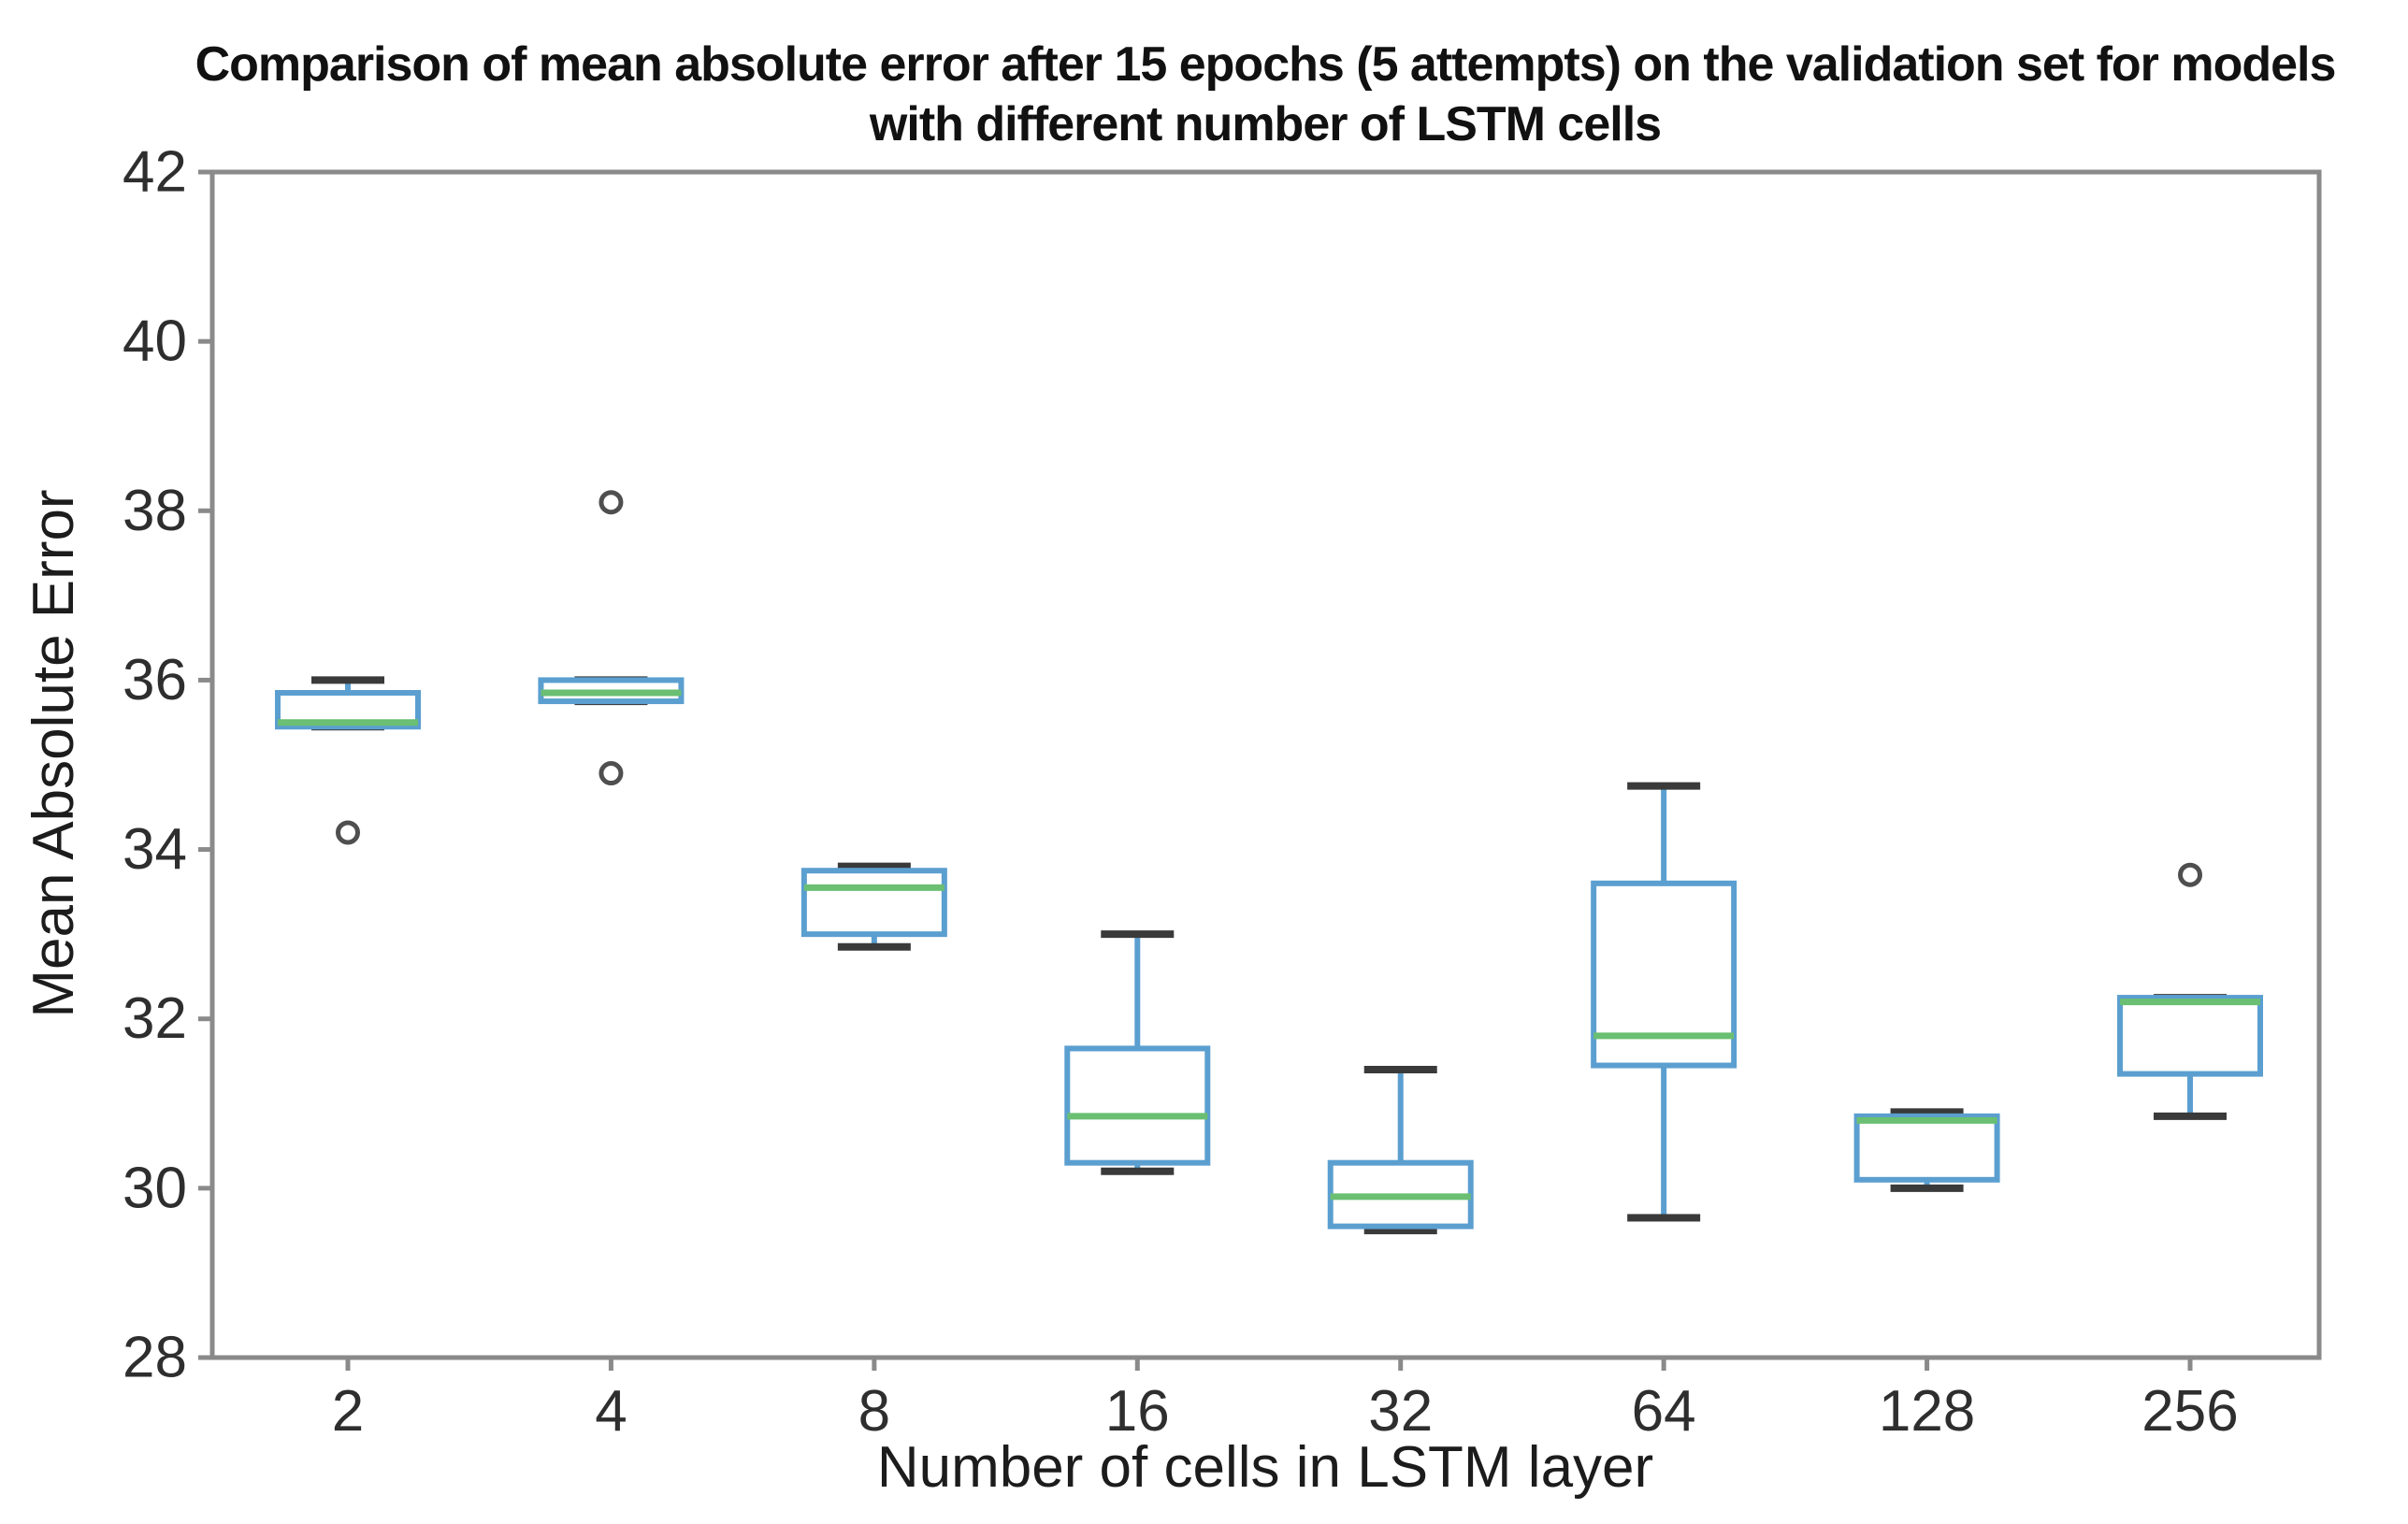  I want to click on y-tick-label: 28, so click(155, 1358).